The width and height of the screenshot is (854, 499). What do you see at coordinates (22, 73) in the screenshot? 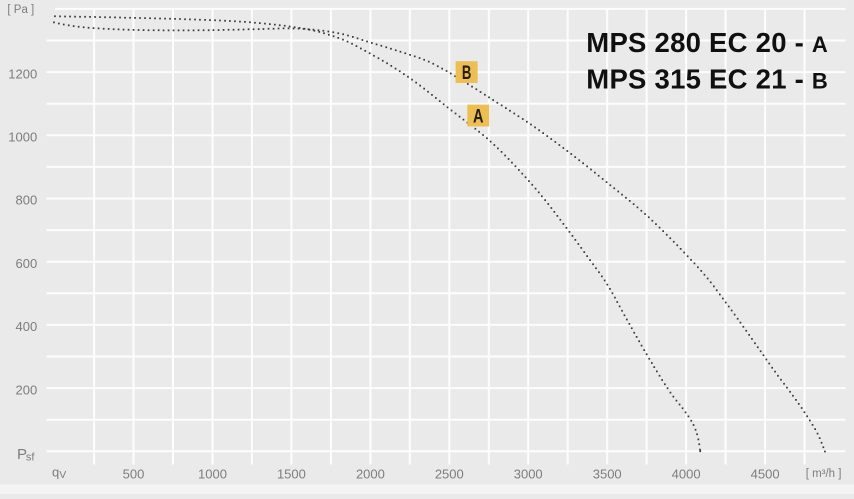
I see `svg-text: 1200` at bounding box center [22, 73].